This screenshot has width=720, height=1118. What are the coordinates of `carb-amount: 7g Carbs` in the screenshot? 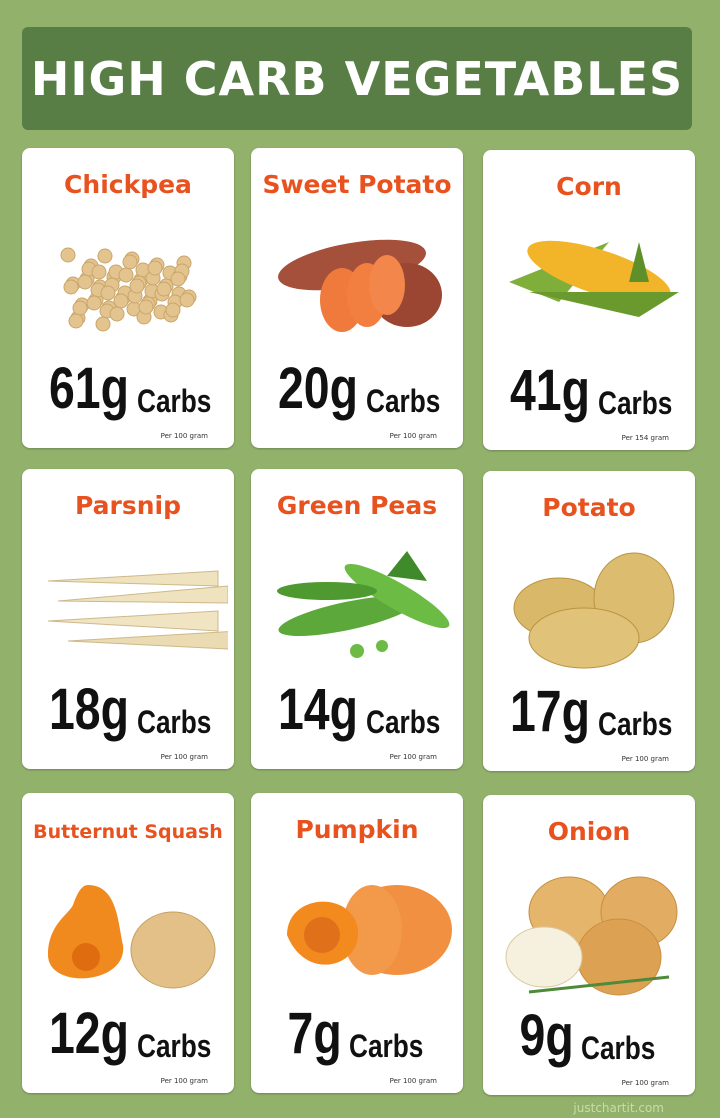 It's located at (357, 1033).